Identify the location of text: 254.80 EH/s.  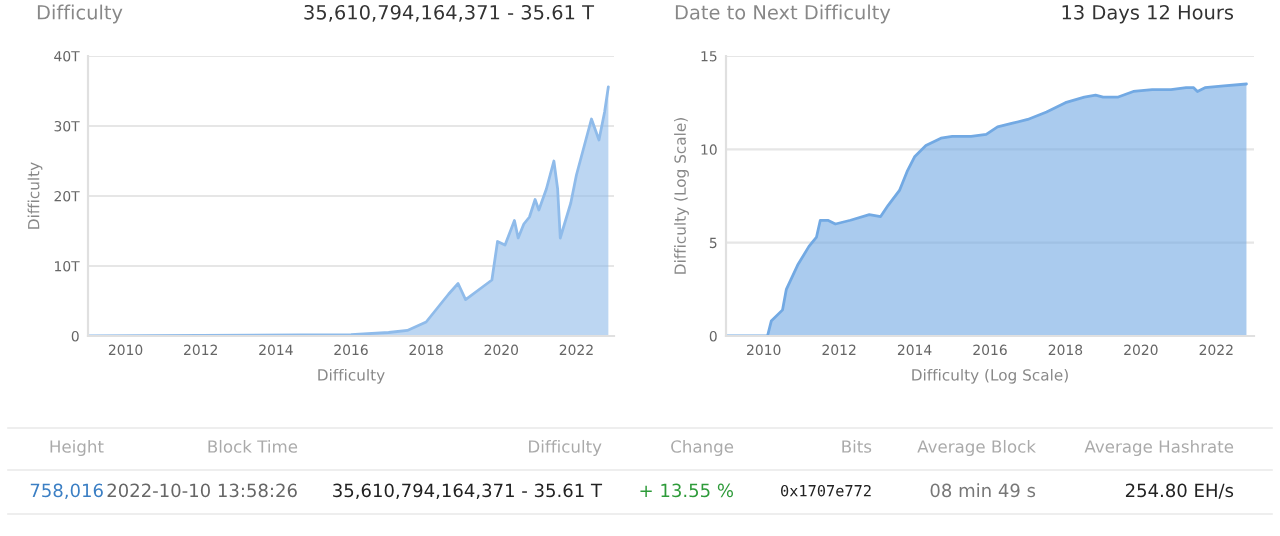
(1179, 491).